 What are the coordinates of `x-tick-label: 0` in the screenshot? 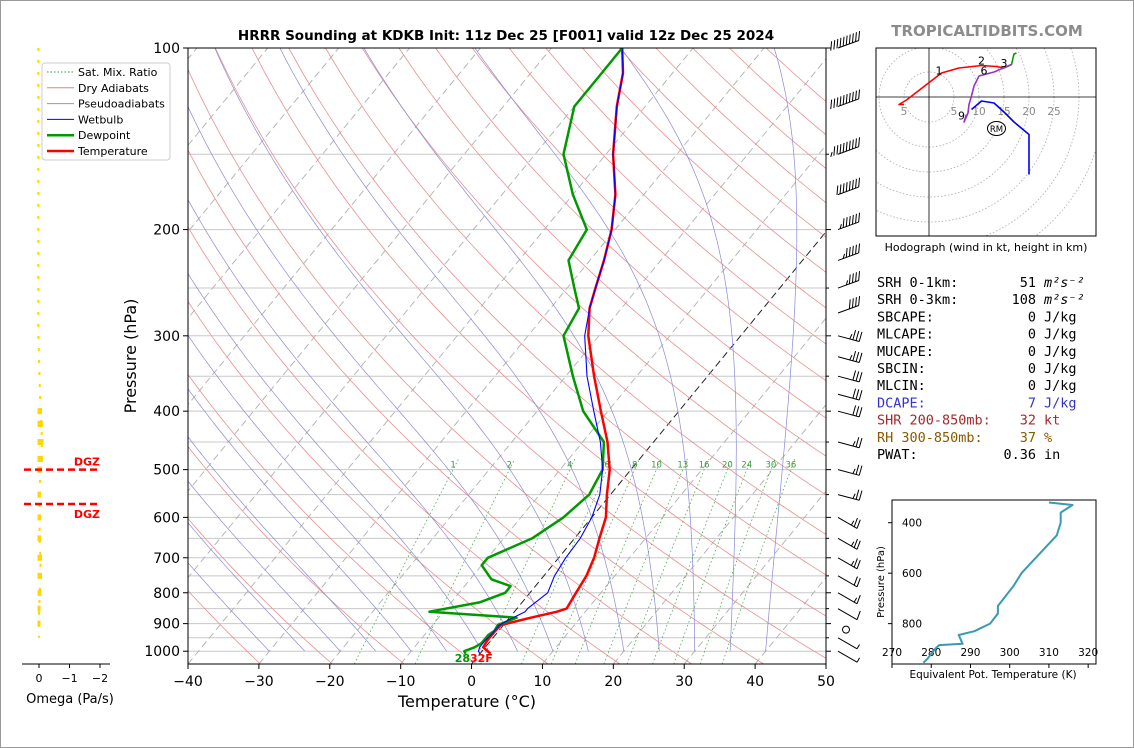 It's located at (471, 682).